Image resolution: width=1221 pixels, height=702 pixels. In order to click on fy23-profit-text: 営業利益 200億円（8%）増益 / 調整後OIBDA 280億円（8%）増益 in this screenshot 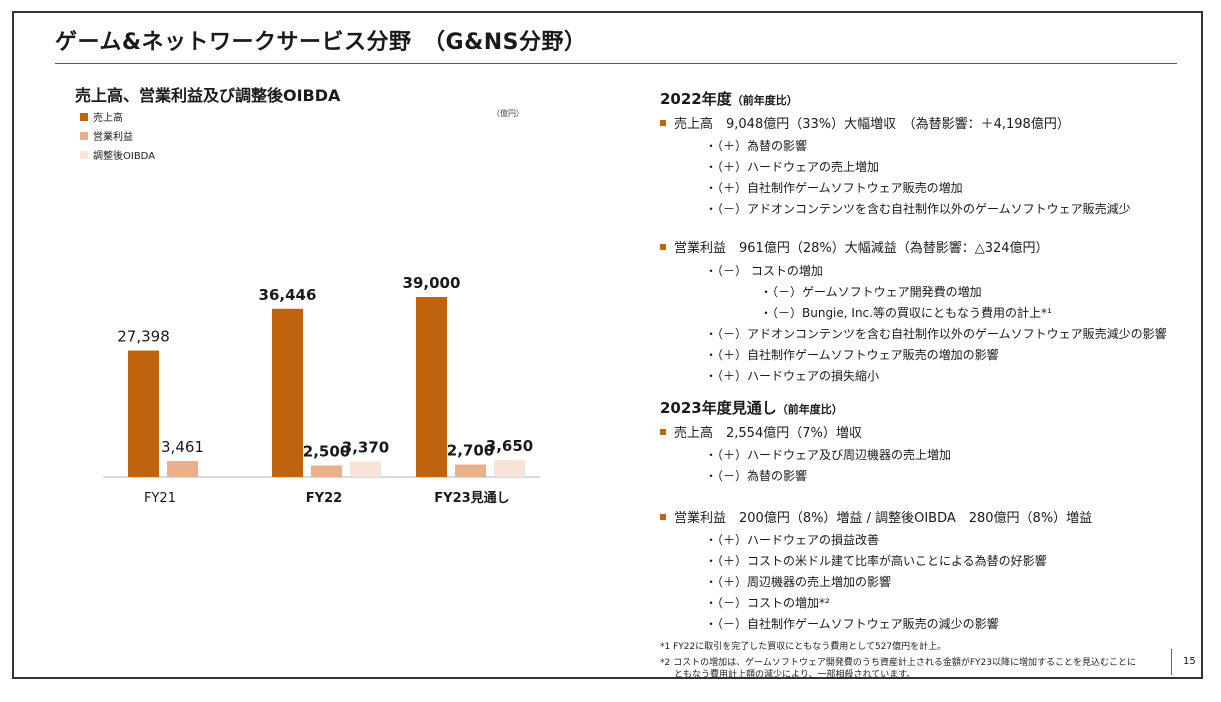, I will do `click(883, 518)`.